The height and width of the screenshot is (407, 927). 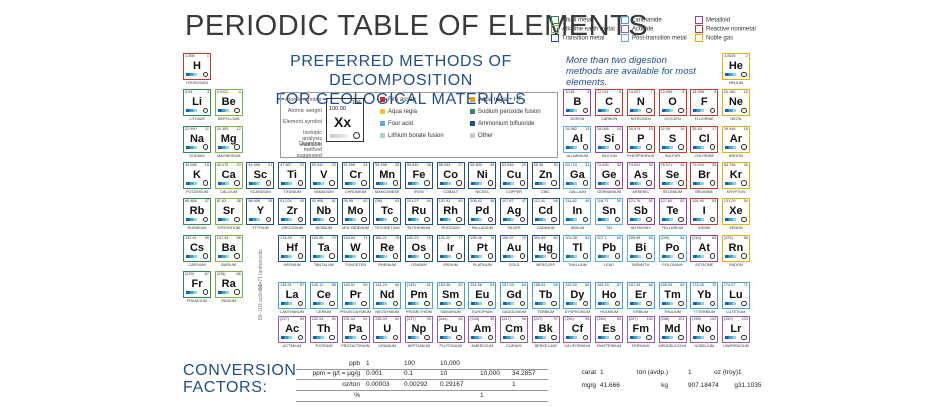 What do you see at coordinates (197, 103) in the screenshot?
I see `element-cell-li: 6.94 3 Li` at bounding box center [197, 103].